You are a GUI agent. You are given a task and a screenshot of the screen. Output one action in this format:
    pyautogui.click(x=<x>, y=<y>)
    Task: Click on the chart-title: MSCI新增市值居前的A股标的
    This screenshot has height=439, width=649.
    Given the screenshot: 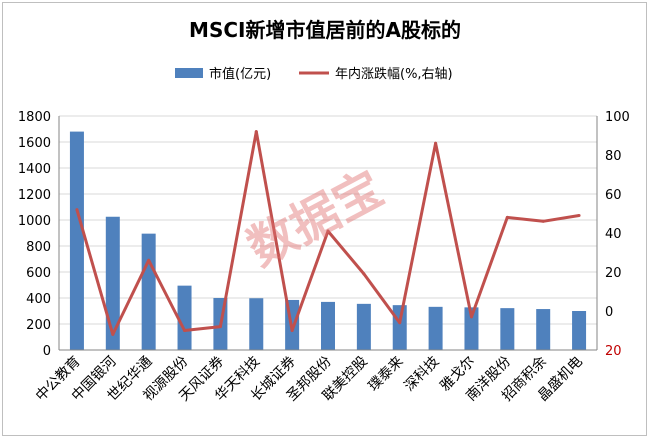 What is the action you would take?
    pyautogui.click(x=325, y=30)
    